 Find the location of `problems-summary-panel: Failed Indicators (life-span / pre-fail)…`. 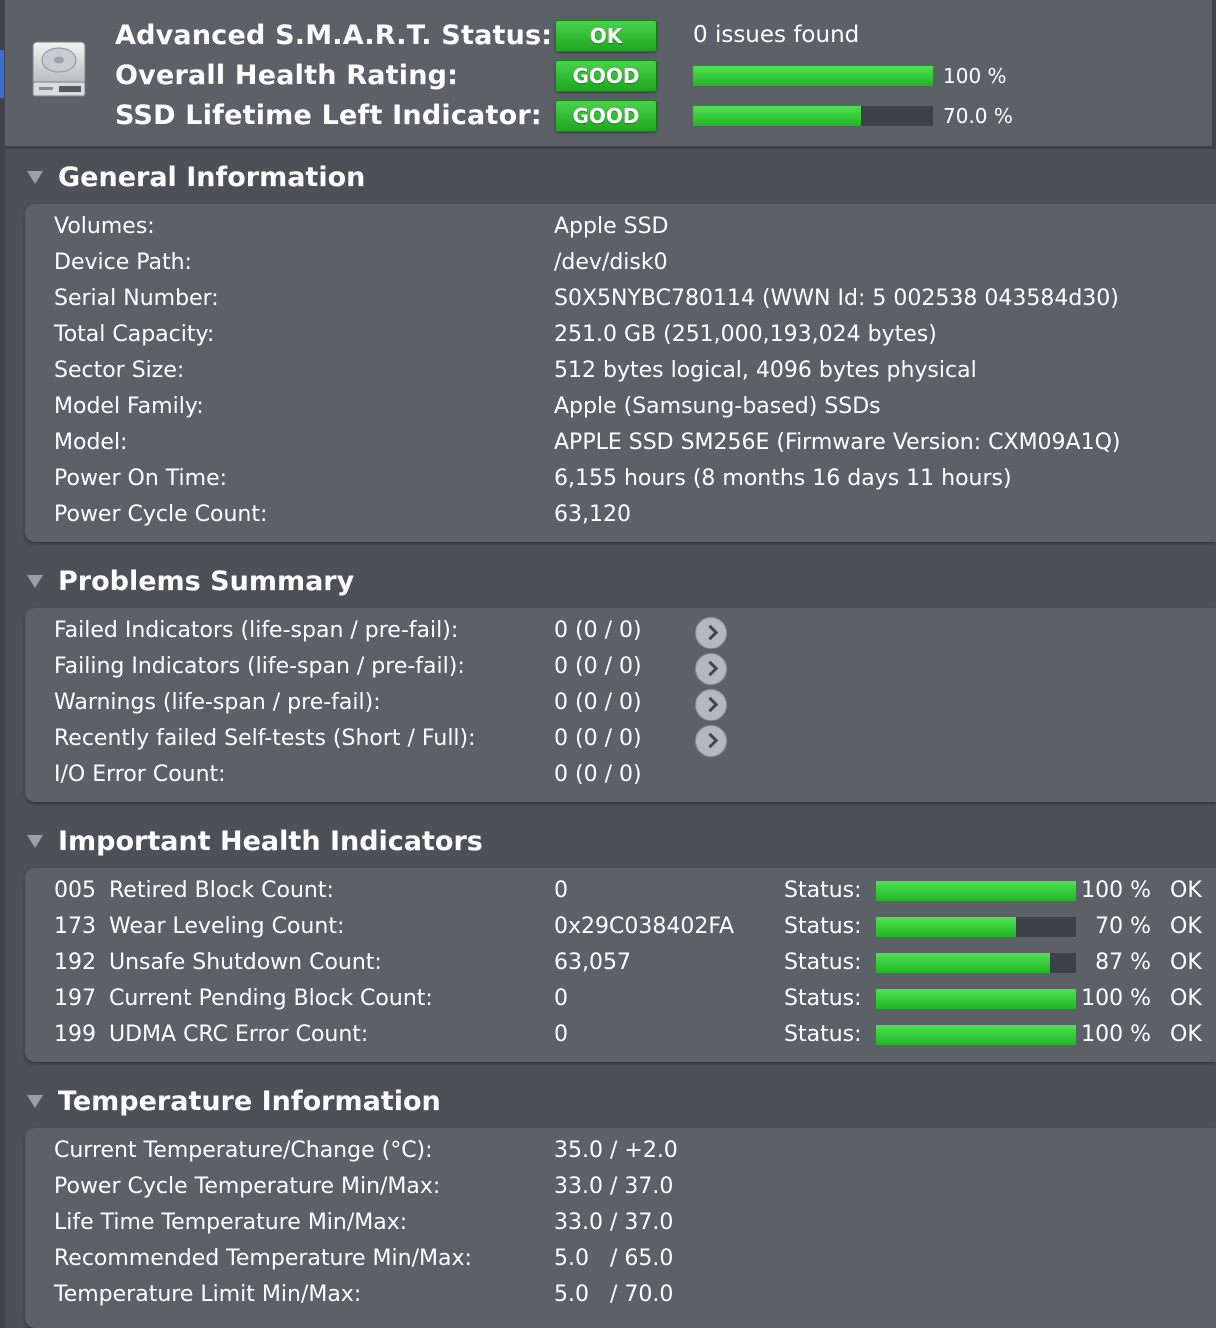

problems-summary-panel: Failed Indicators (life-span / pre-fail)… is located at coordinates (620, 705).